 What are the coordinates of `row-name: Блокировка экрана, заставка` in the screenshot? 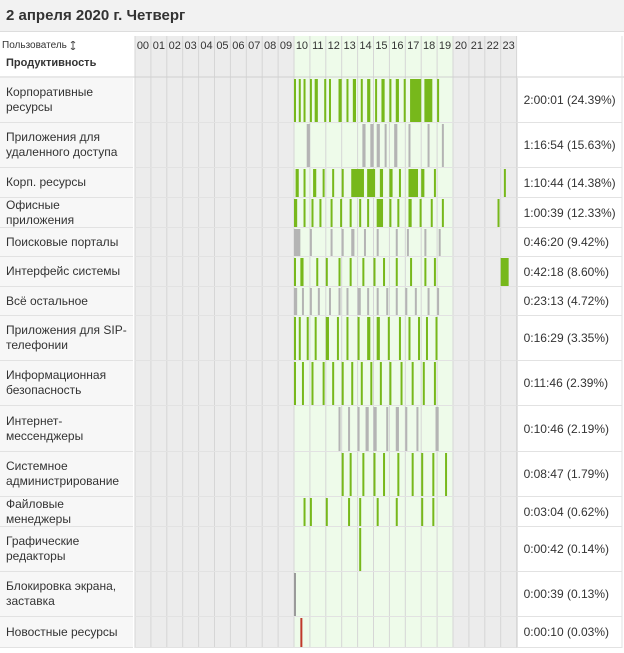 It's located at (66, 594).